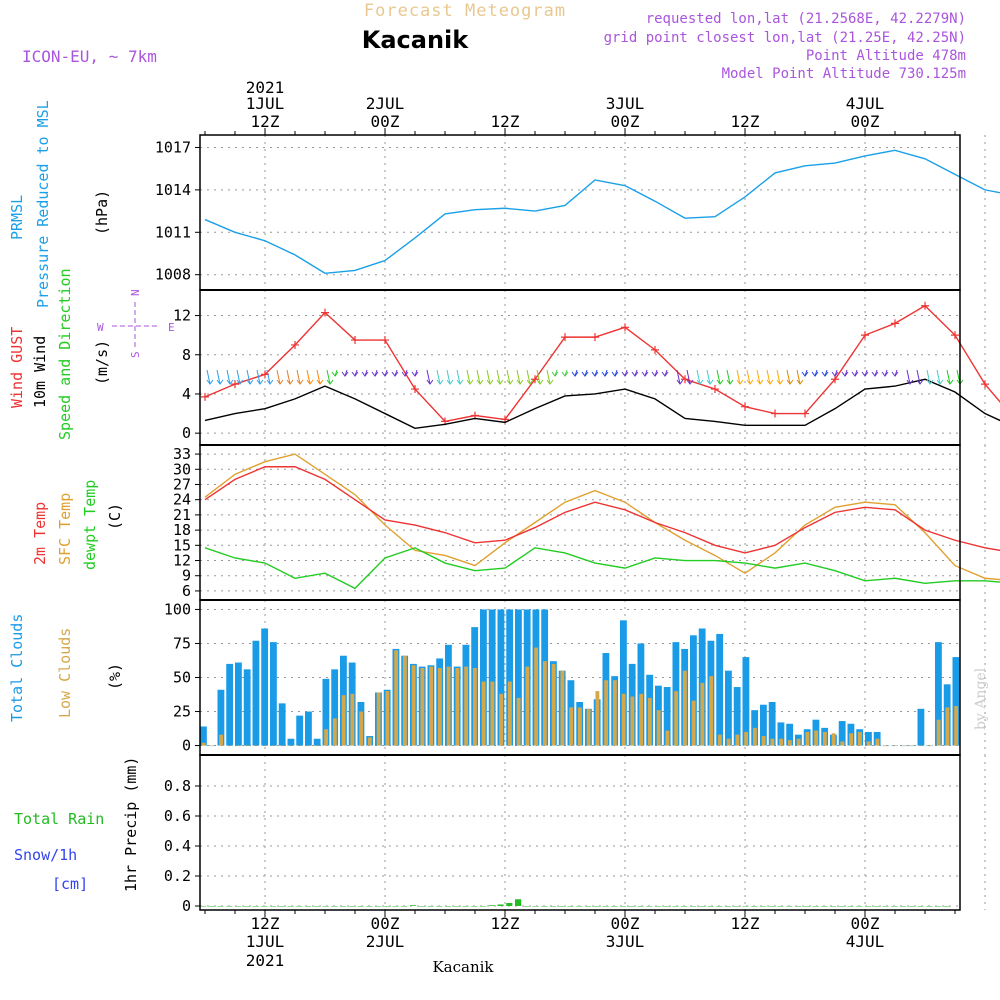 Image resolution: width=1000 pixels, height=1000 pixels. I want to click on y-tick-label: 9, so click(186, 576).